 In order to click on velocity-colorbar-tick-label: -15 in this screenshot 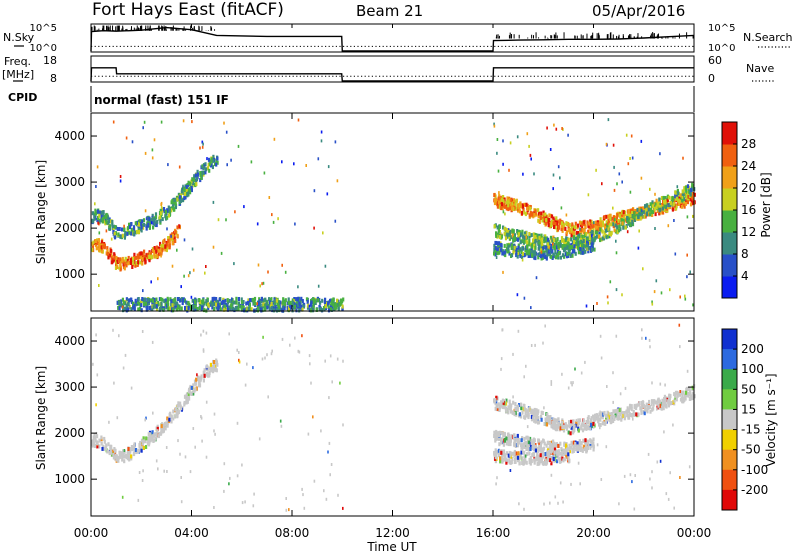, I will do `click(751, 430)`.